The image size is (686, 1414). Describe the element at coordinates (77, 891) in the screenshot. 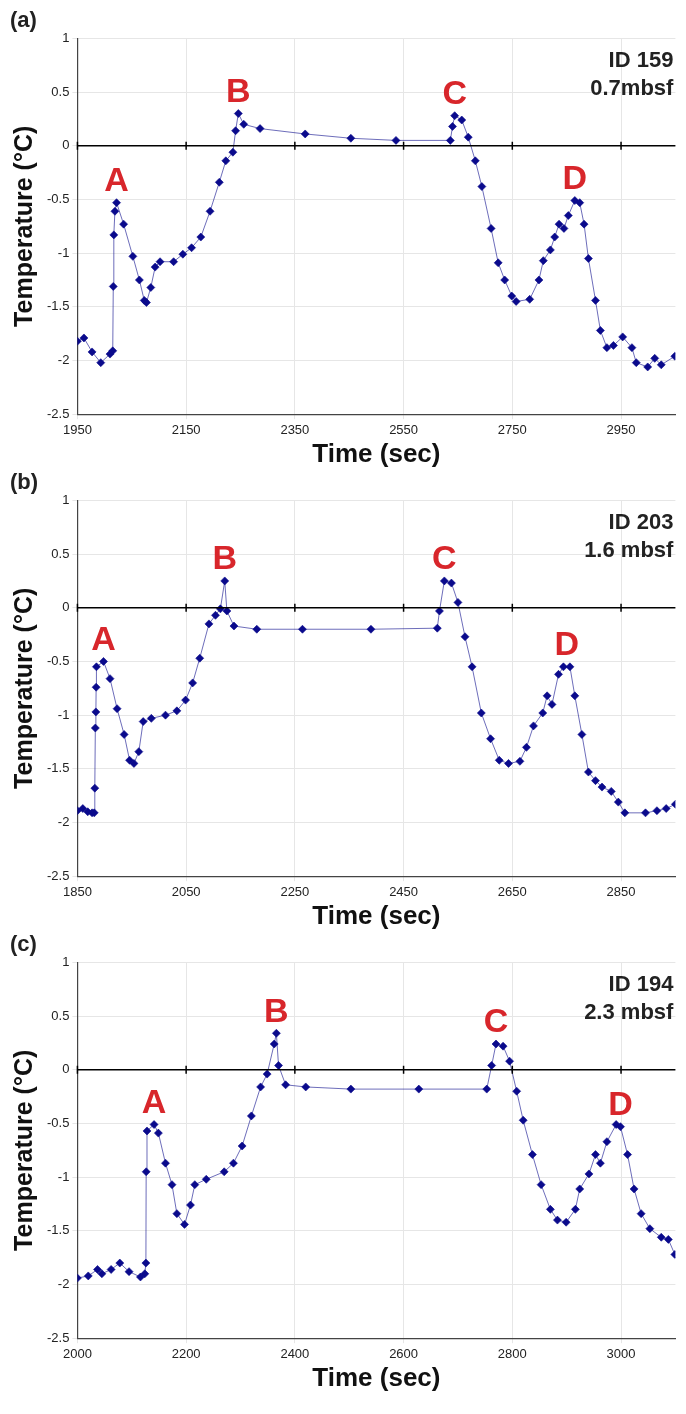

I see `x-tick-label: 1850` at that location.